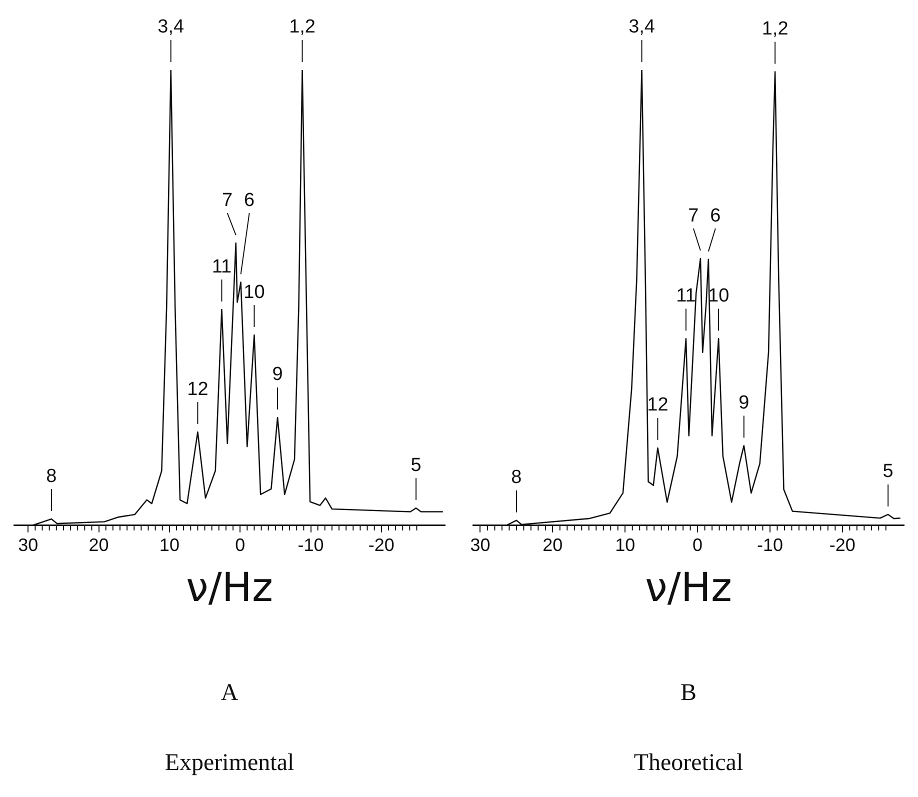  Describe the element at coordinates (688, 693) in the screenshot. I see `text: B` at that location.